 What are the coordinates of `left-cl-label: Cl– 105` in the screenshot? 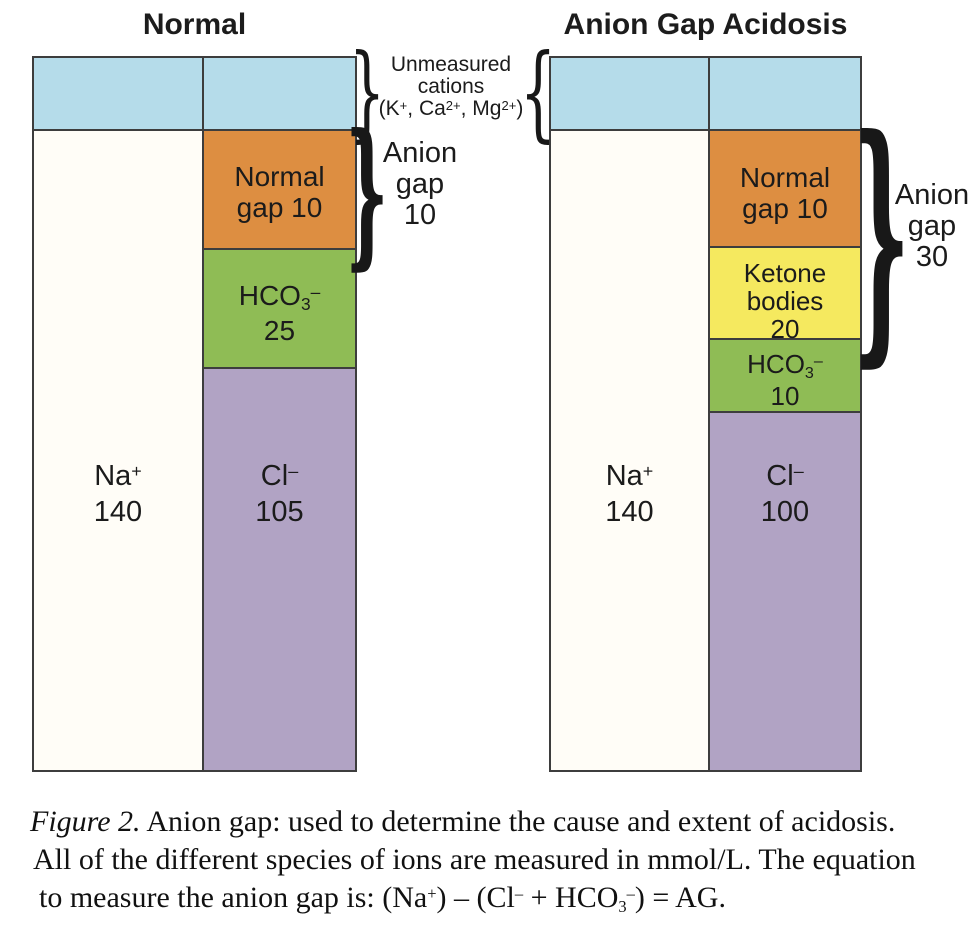 It's located at (279, 494).